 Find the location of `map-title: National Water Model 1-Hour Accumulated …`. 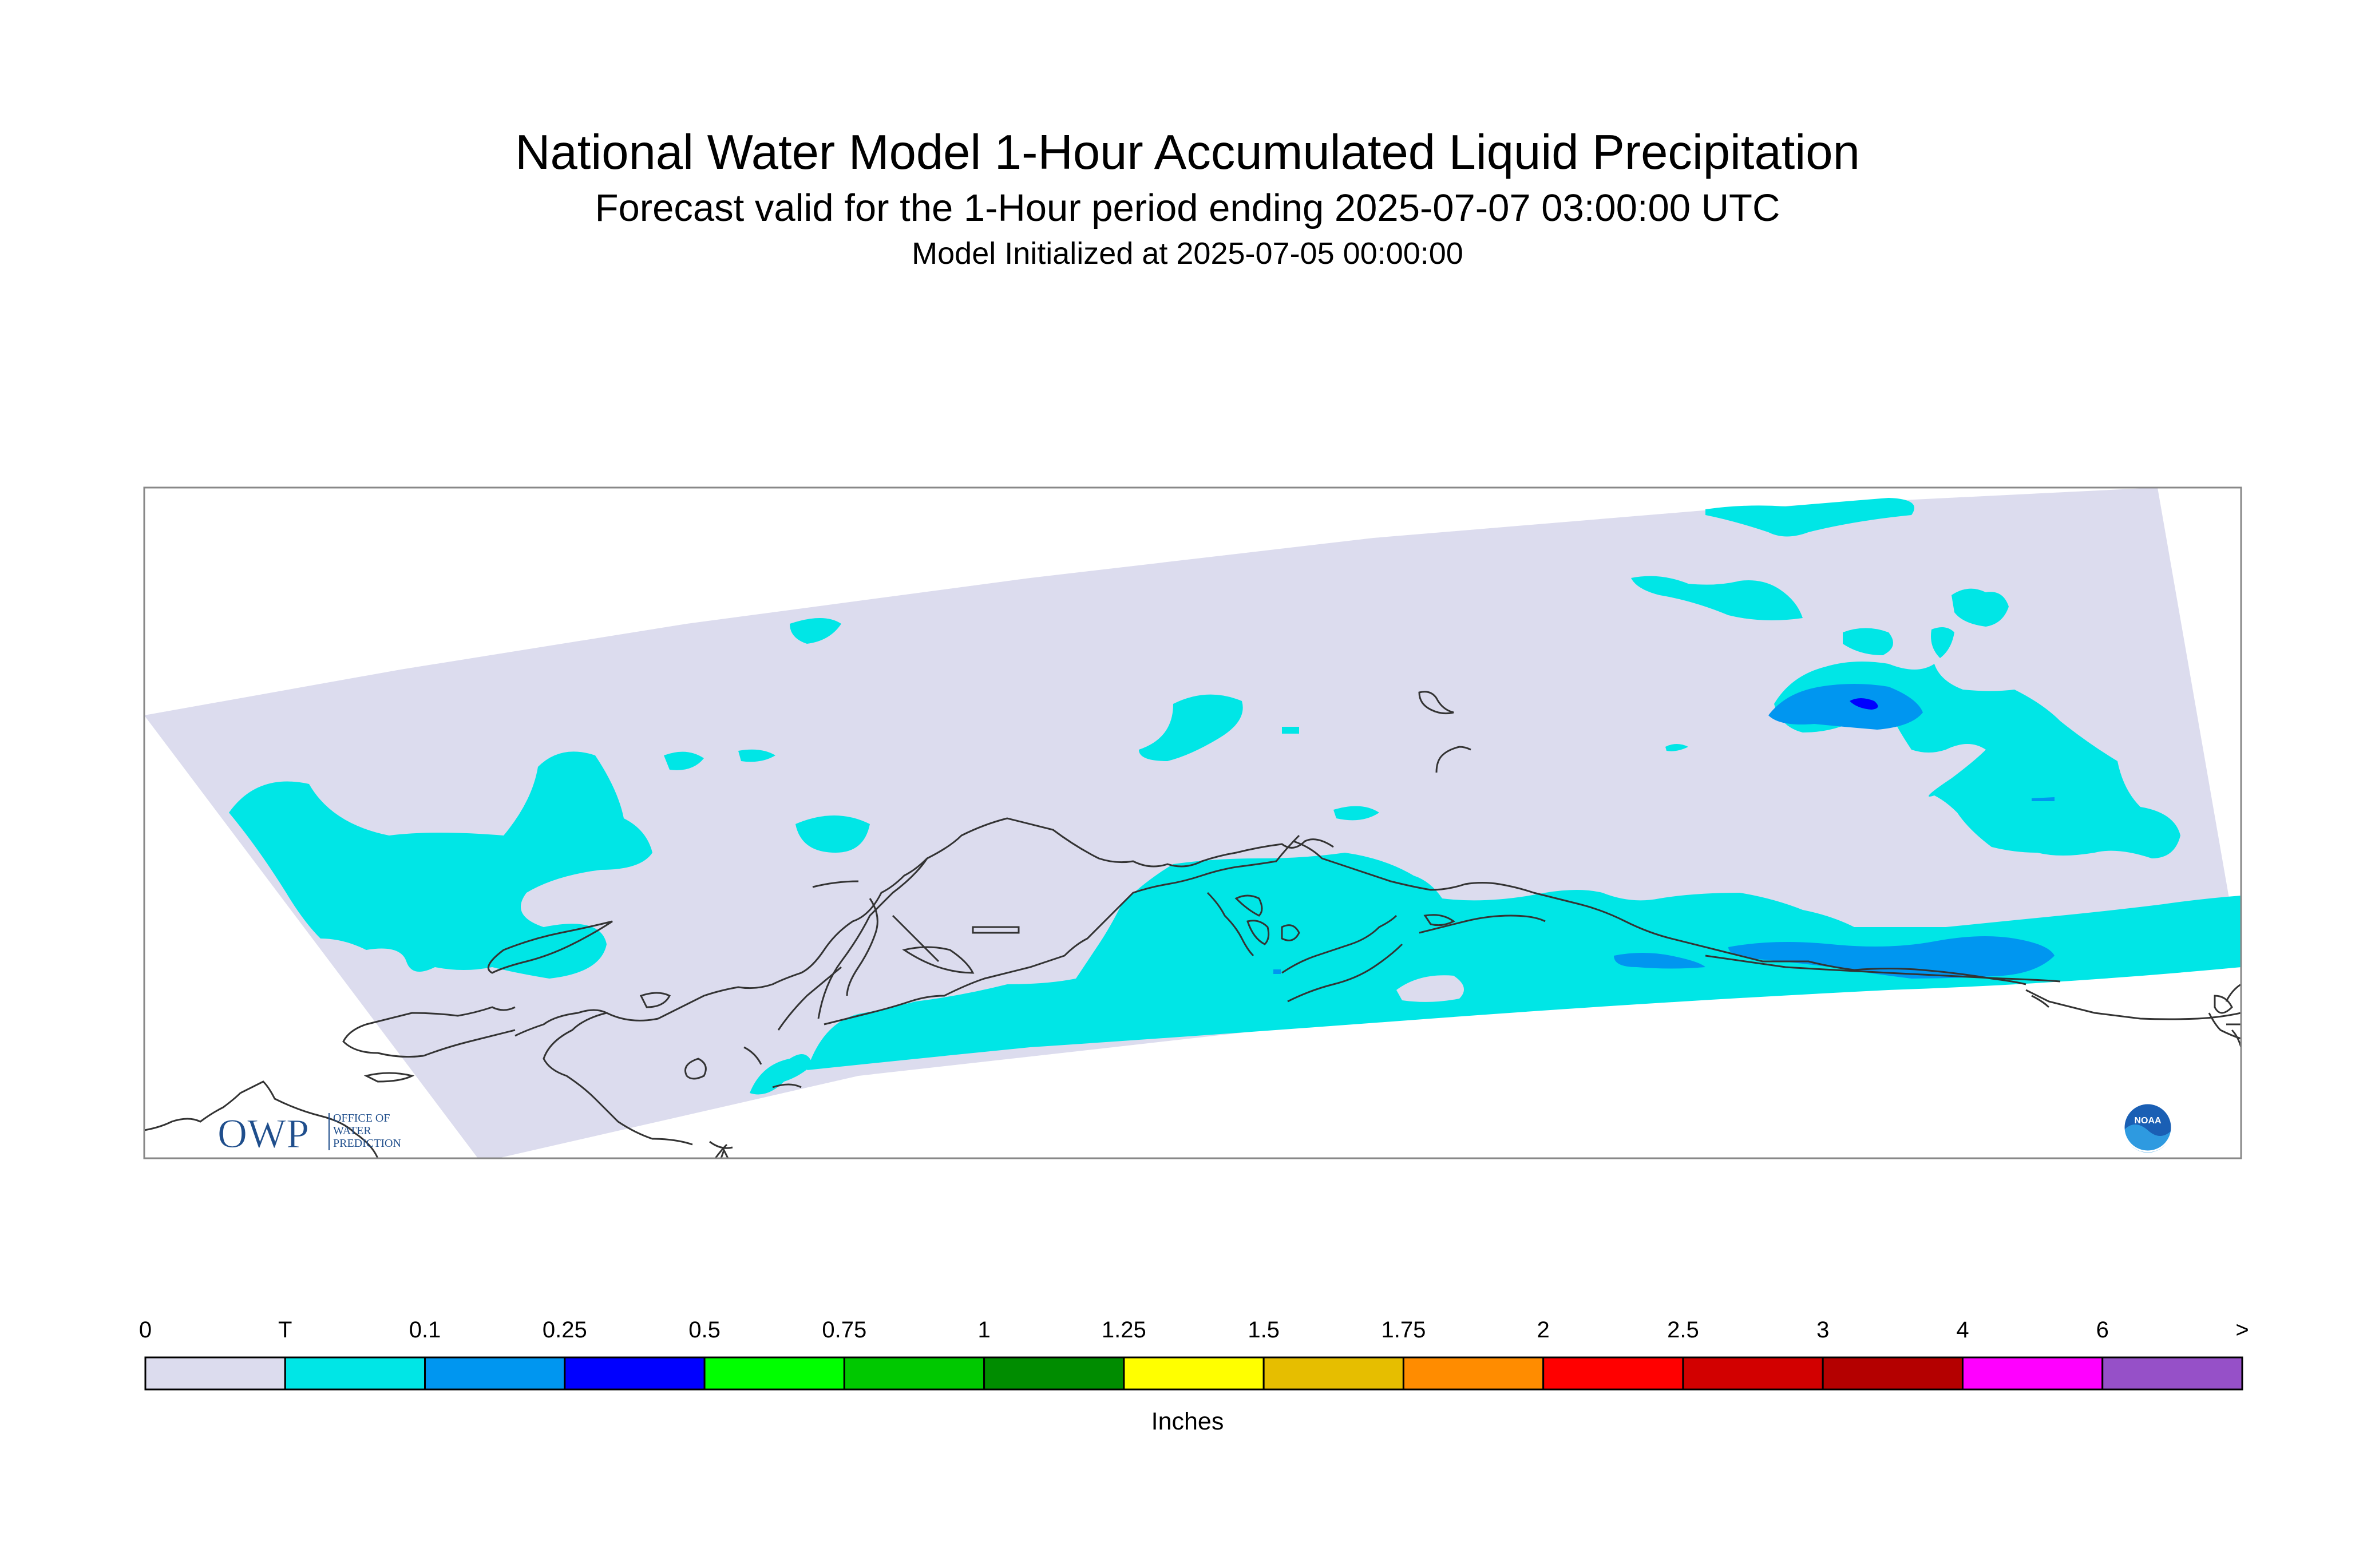

map-title: National Water Model 1-Hour Accumulated … is located at coordinates (1187, 152).